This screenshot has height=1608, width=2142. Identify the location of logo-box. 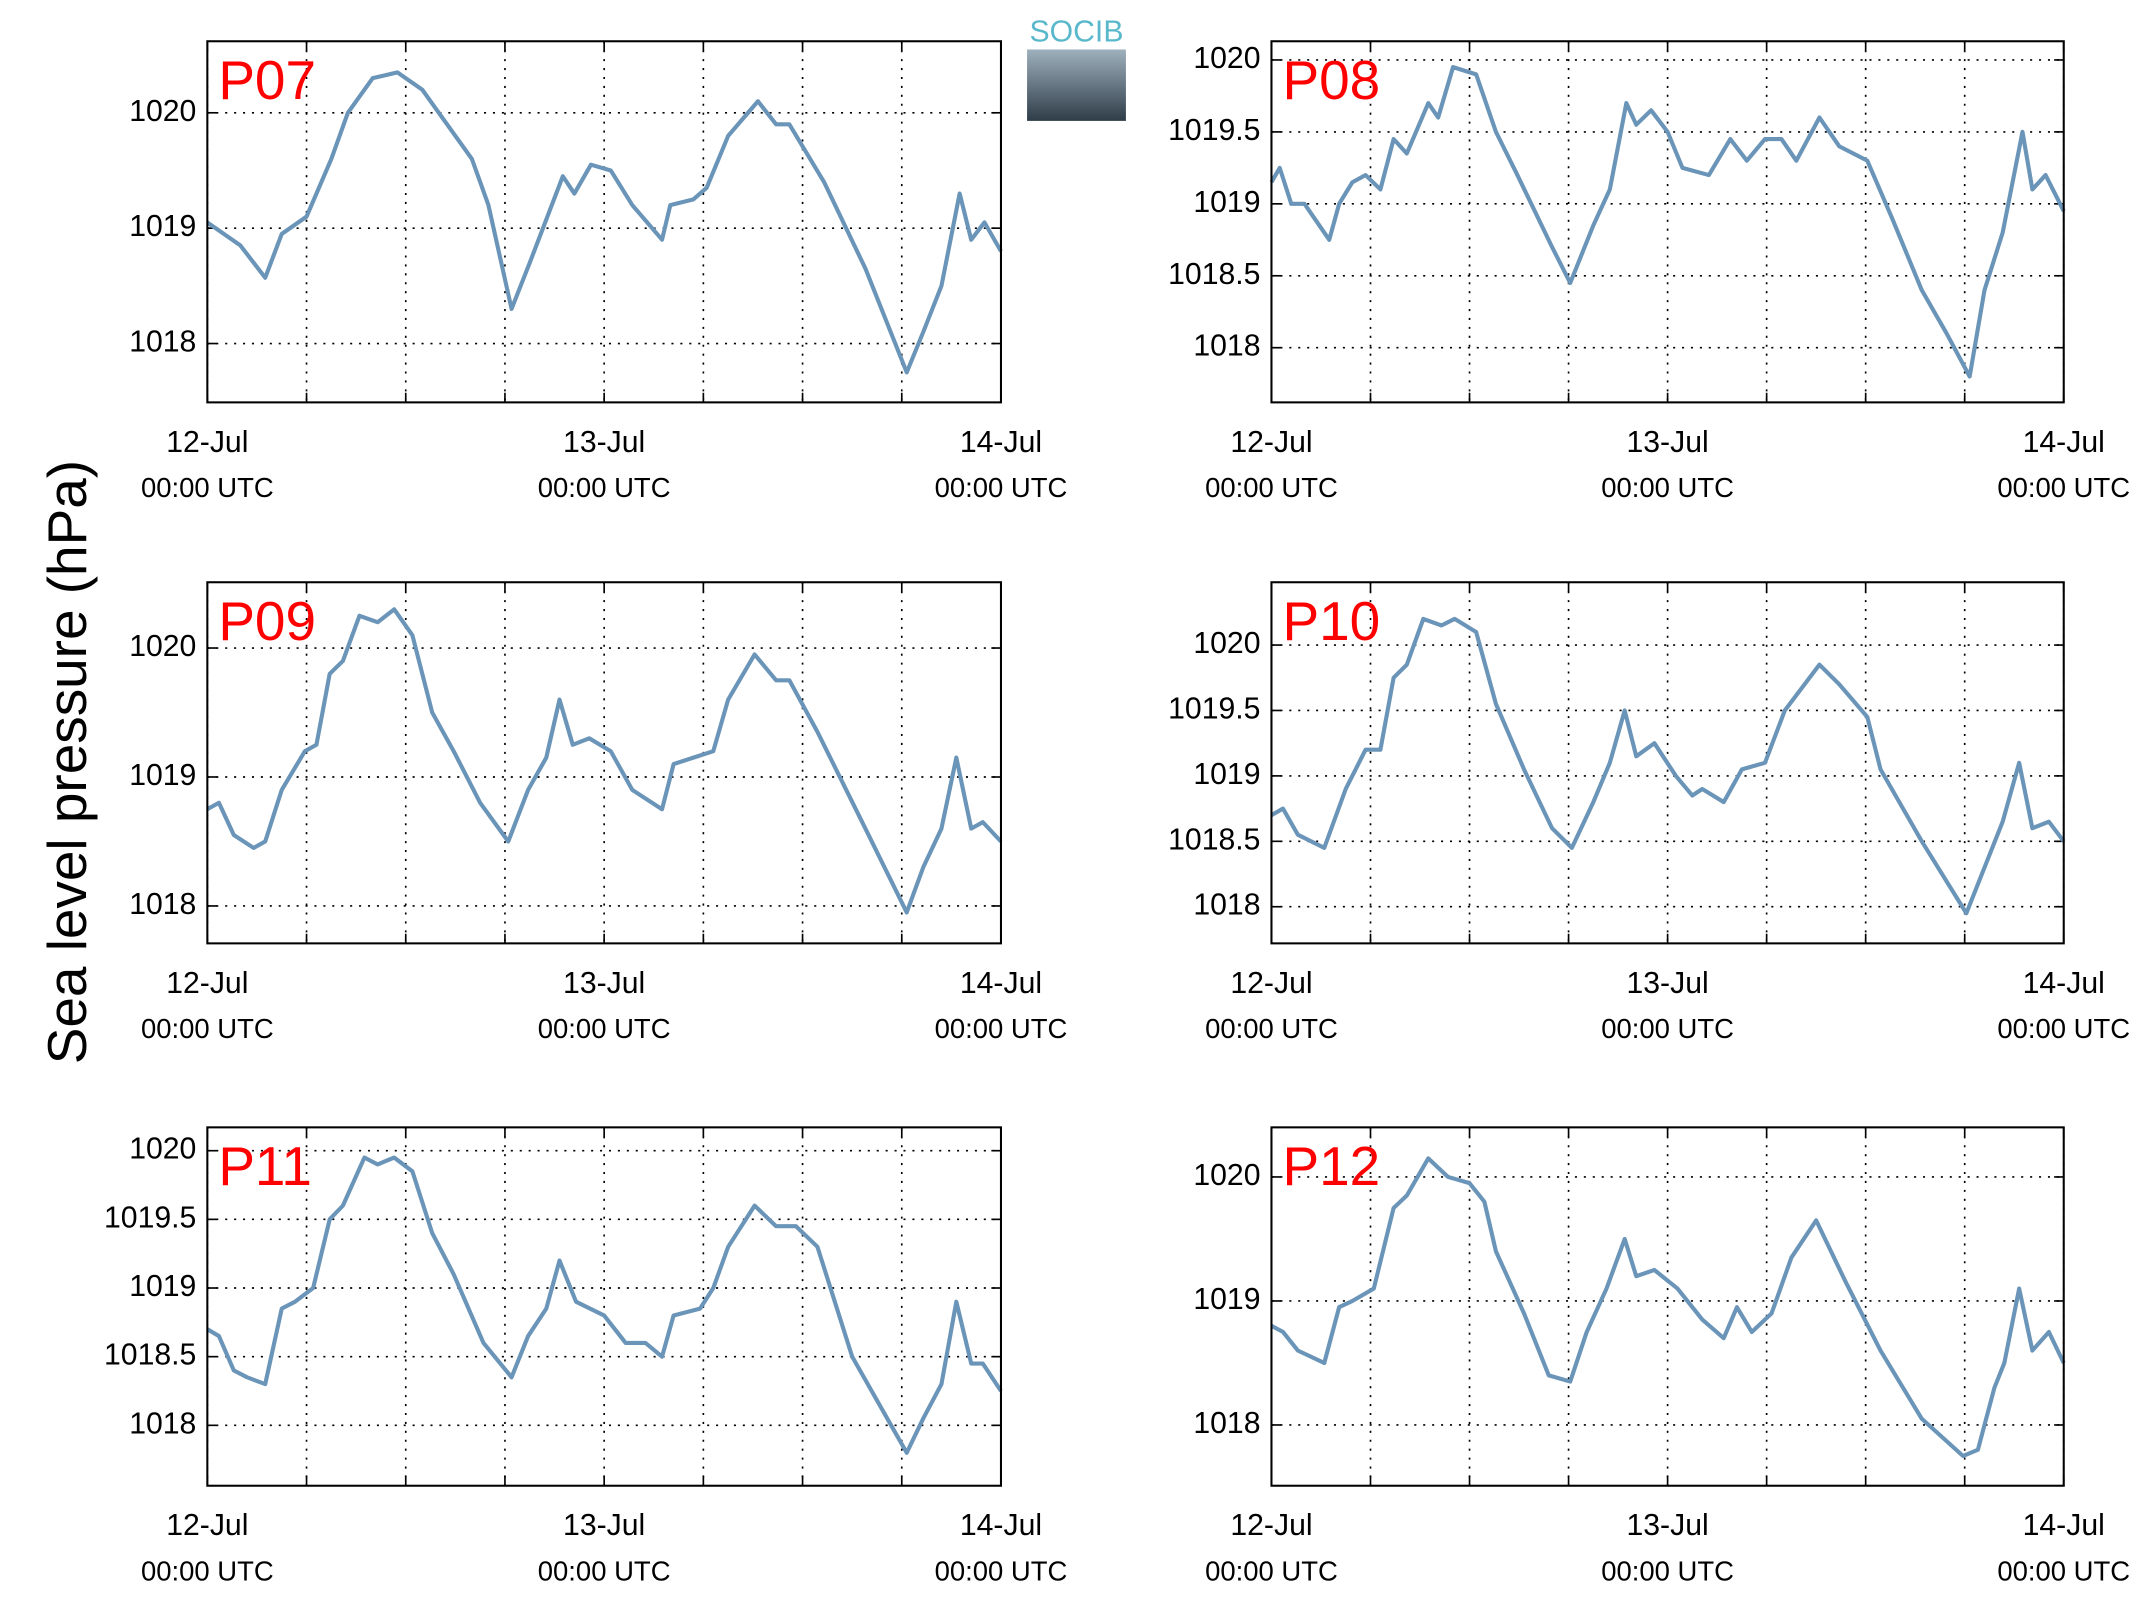
(1076, 85).